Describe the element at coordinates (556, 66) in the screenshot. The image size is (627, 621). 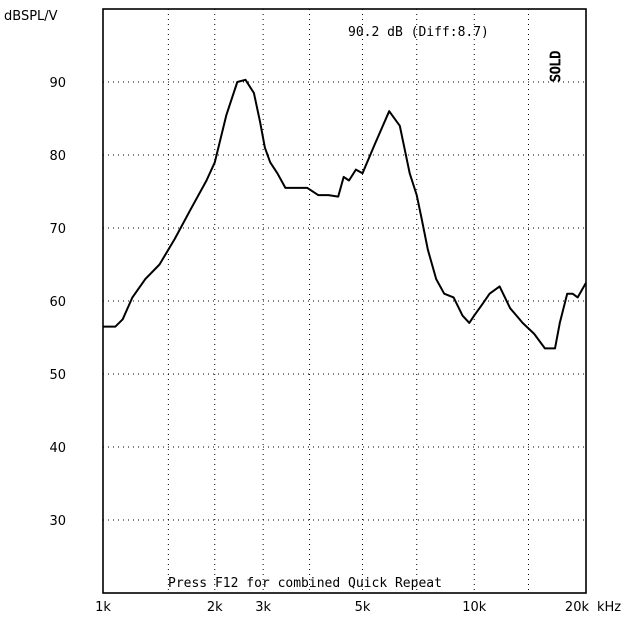
I see `watermark-text: SOLD` at that location.